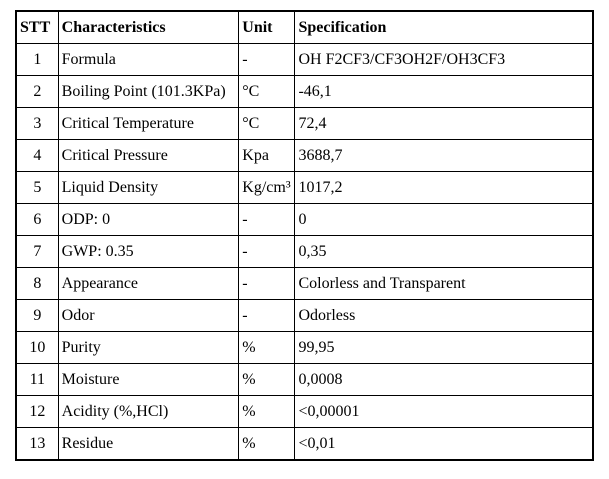 This screenshot has width=609, height=479. I want to click on table-row: 8 Appearance - Colorless and Transparent, so click(304, 283).